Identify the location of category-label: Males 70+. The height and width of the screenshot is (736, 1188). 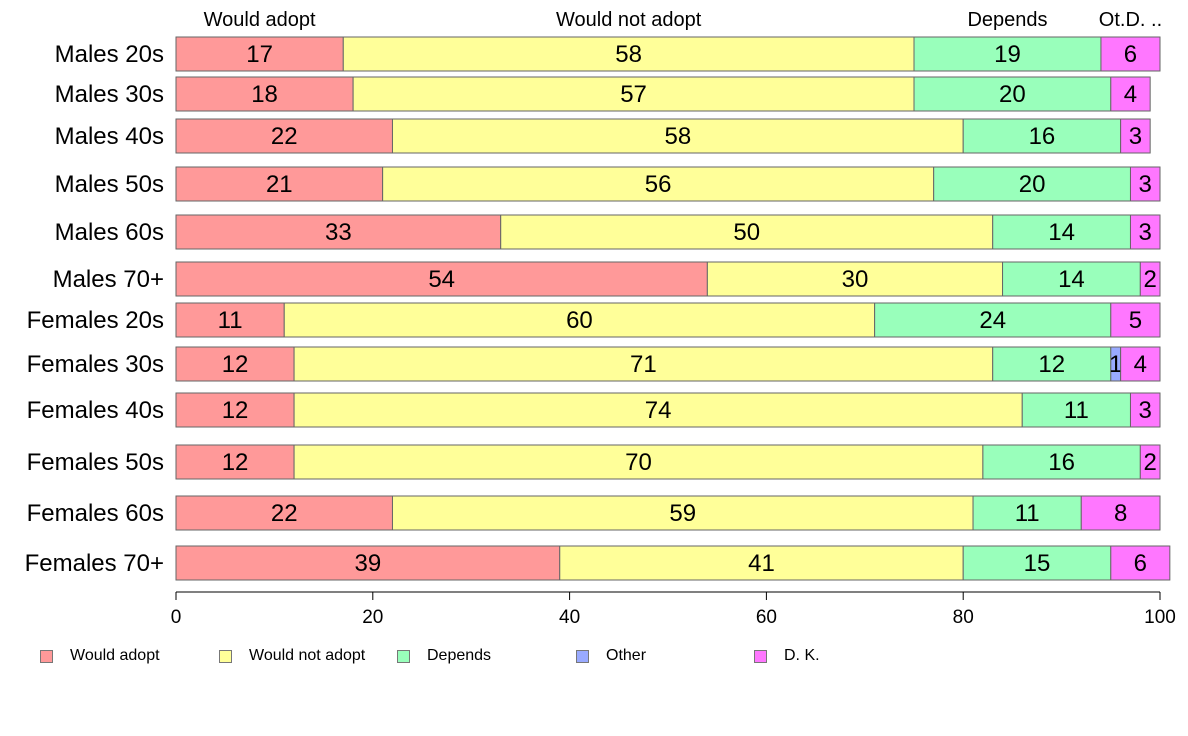
(108, 279).